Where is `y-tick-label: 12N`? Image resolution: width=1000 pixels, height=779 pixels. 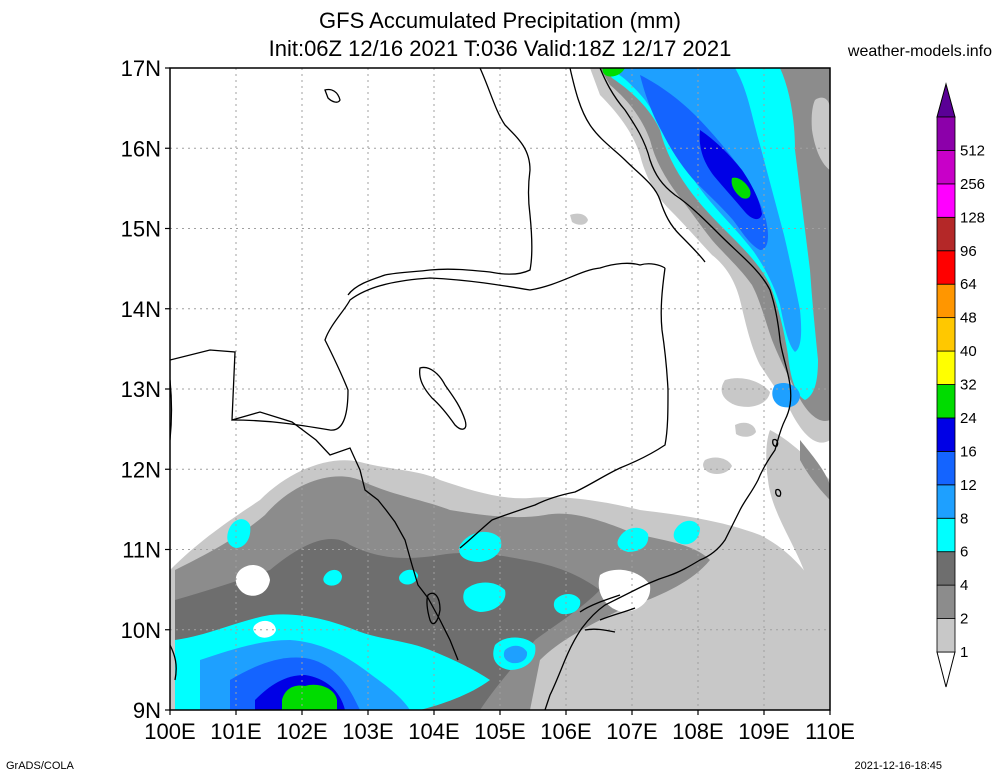
y-tick-label: 12N is located at coordinates (141, 469).